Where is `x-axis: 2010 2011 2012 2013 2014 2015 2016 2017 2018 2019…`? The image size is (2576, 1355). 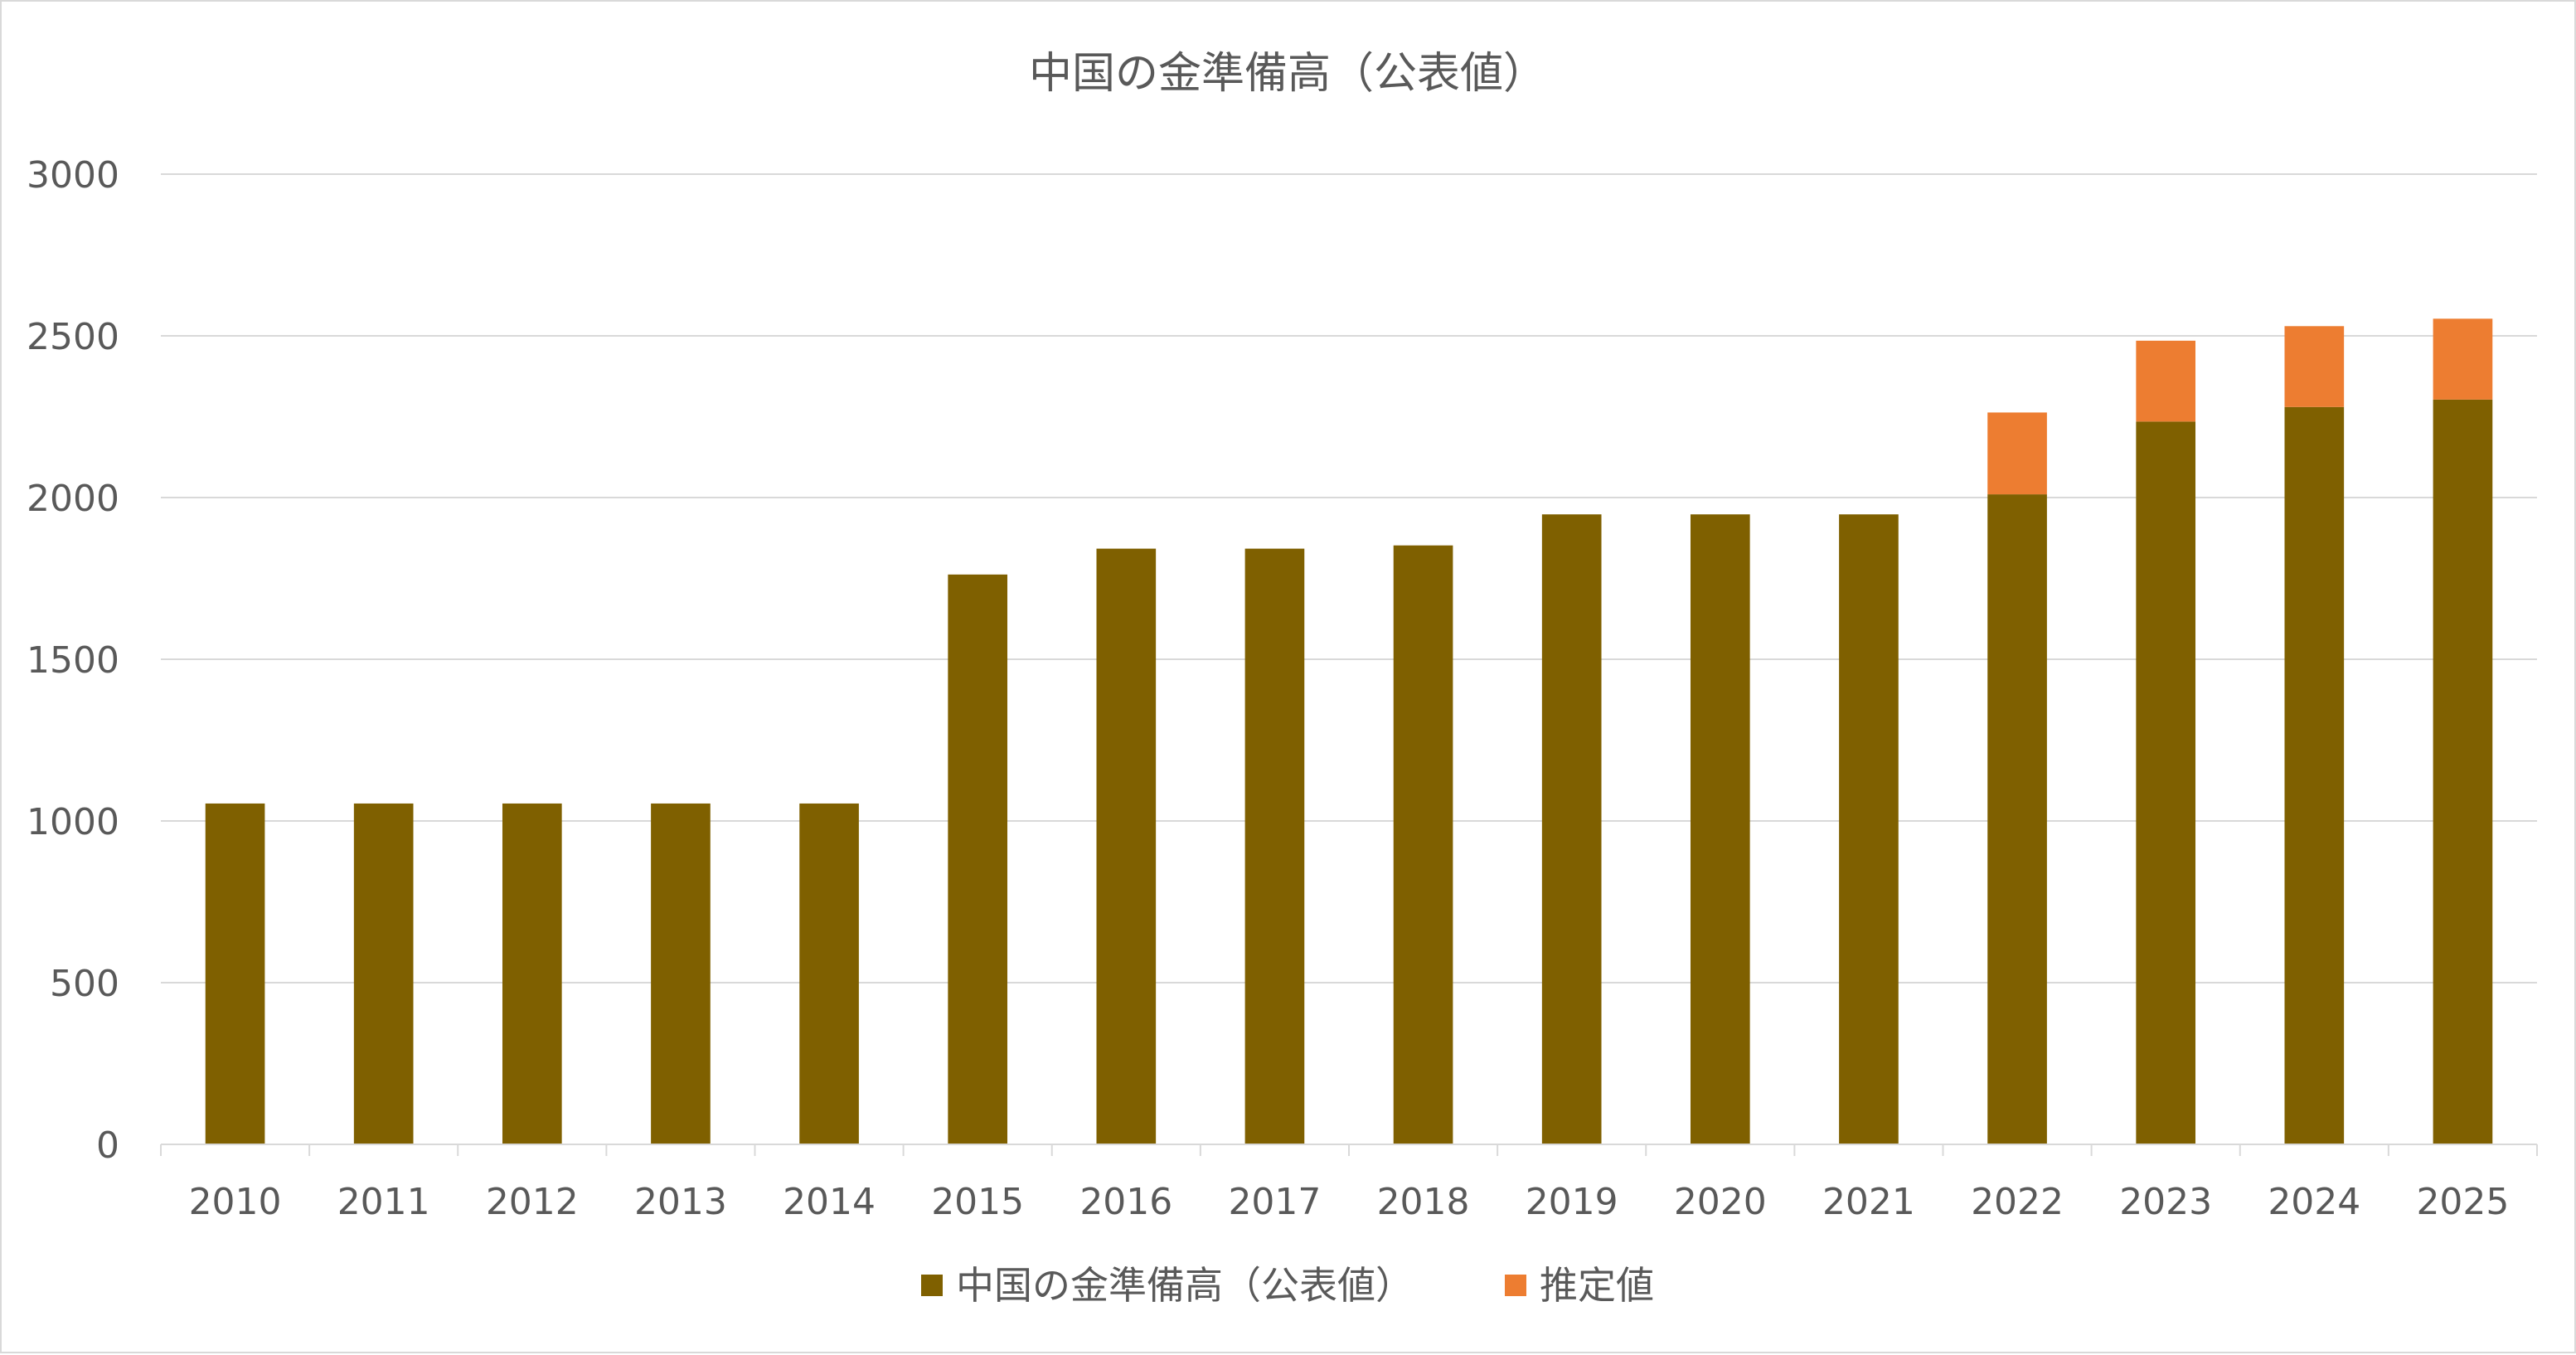
x-axis: 2010 2011 2012 2013 2014 2015 2016 2017 2018 2019… is located at coordinates (1349, 1184).